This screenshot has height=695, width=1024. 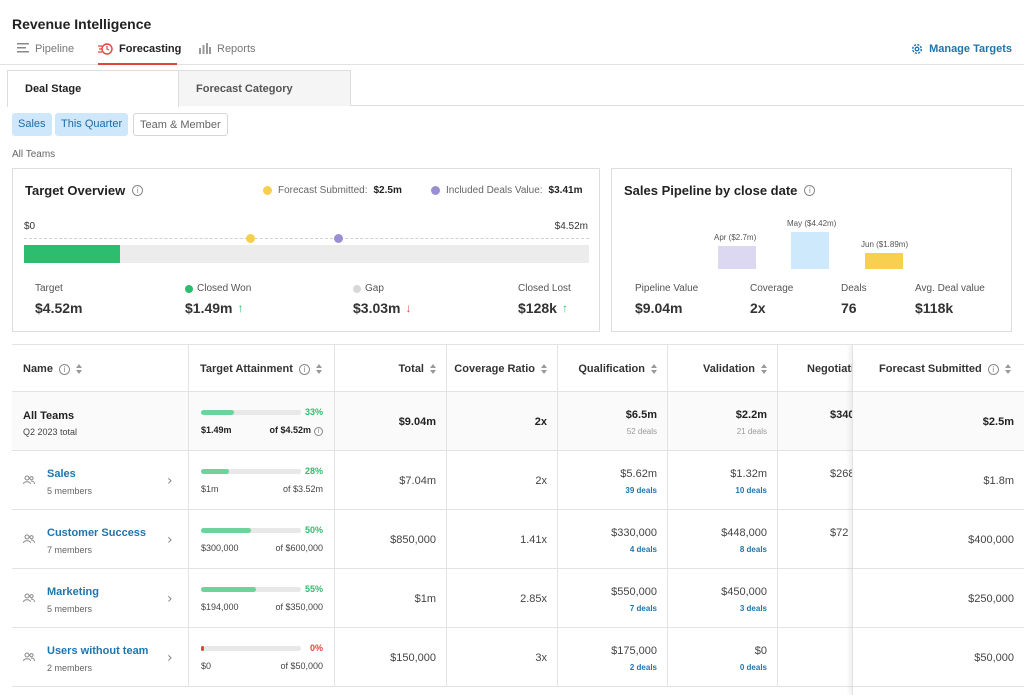 What do you see at coordinates (643, 549) in the screenshot?
I see `qualification-deals: 4 deals` at bounding box center [643, 549].